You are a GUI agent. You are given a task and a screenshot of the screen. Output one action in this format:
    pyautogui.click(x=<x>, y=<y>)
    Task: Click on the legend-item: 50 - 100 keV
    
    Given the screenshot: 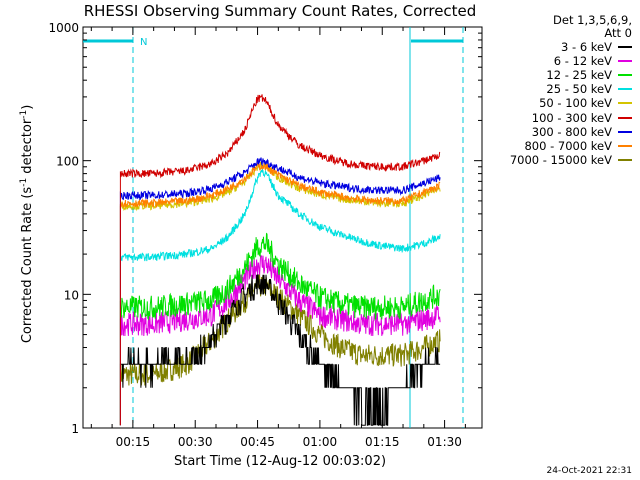 What is the action you would take?
    pyautogui.click(x=571, y=103)
    